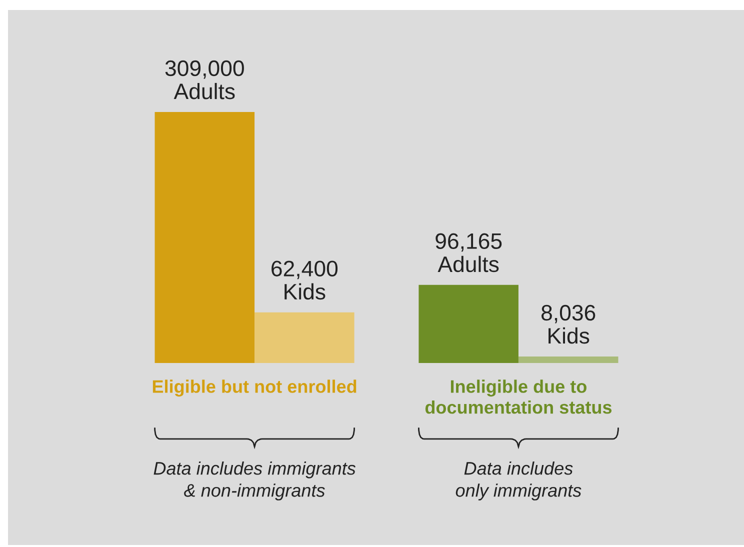 This screenshot has width=744, height=547. Describe the element at coordinates (305, 270) in the screenshot. I see `data-label: 62,400` at that location.